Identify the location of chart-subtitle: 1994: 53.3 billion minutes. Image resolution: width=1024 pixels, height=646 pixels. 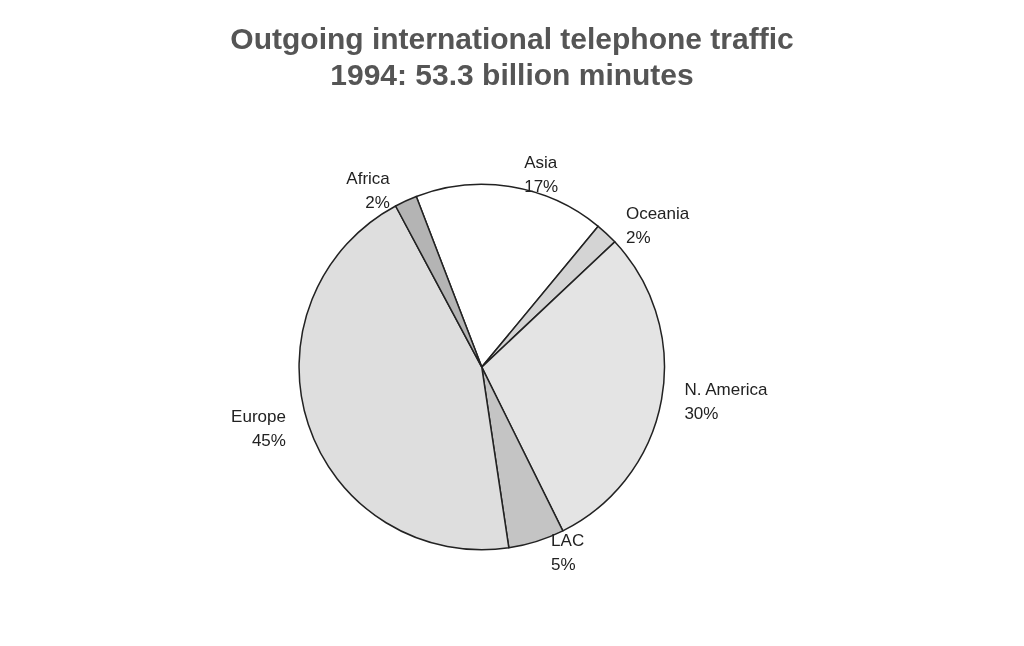
(512, 74).